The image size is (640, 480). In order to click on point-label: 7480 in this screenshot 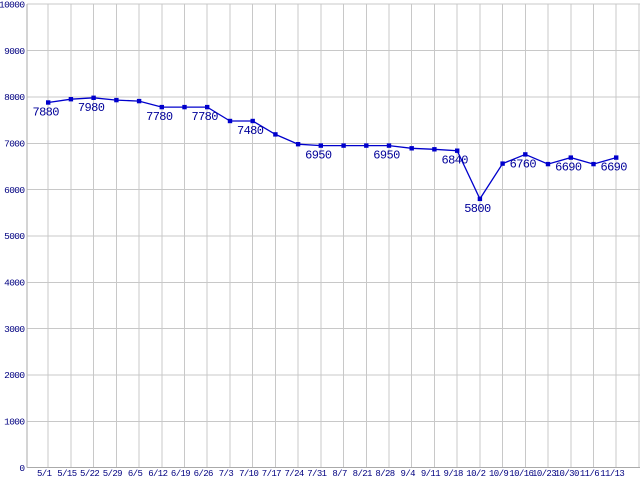, I will do `click(250, 131)`.